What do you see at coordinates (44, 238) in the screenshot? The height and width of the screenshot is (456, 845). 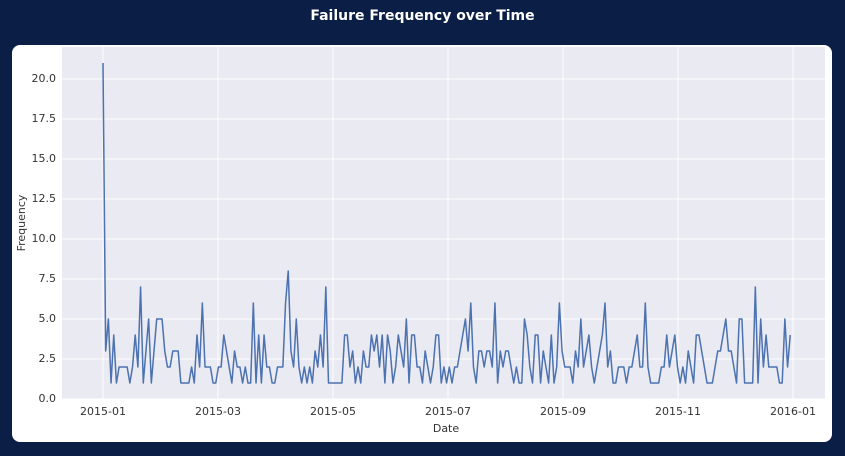 I see `y-tick-label: 10.0` at bounding box center [44, 238].